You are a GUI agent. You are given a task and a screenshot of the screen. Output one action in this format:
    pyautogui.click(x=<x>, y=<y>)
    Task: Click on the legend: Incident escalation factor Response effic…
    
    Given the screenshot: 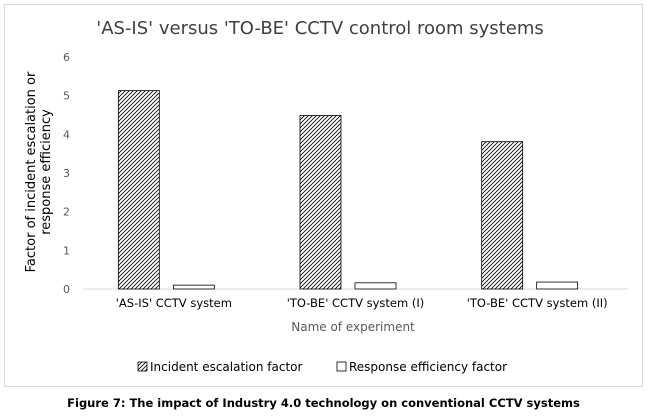 What is the action you would take?
    pyautogui.click(x=322, y=367)
    